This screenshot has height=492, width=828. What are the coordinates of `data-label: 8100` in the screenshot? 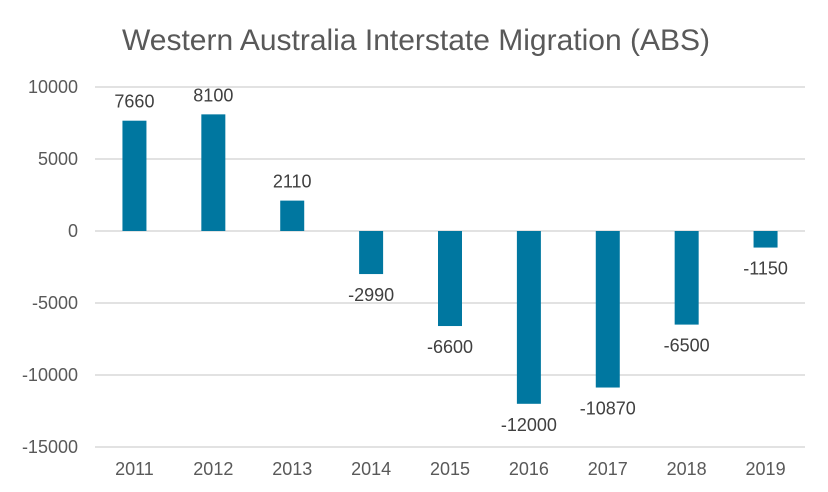 It's located at (213, 95).